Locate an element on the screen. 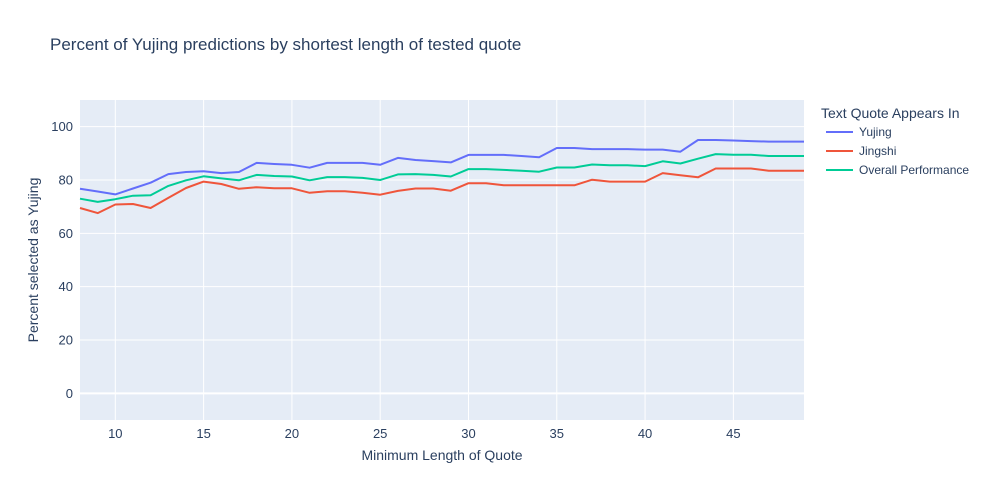 Image resolution: width=1000 pixels, height=500 pixels. legend-item-yujing: Yujing is located at coordinates (859, 132).